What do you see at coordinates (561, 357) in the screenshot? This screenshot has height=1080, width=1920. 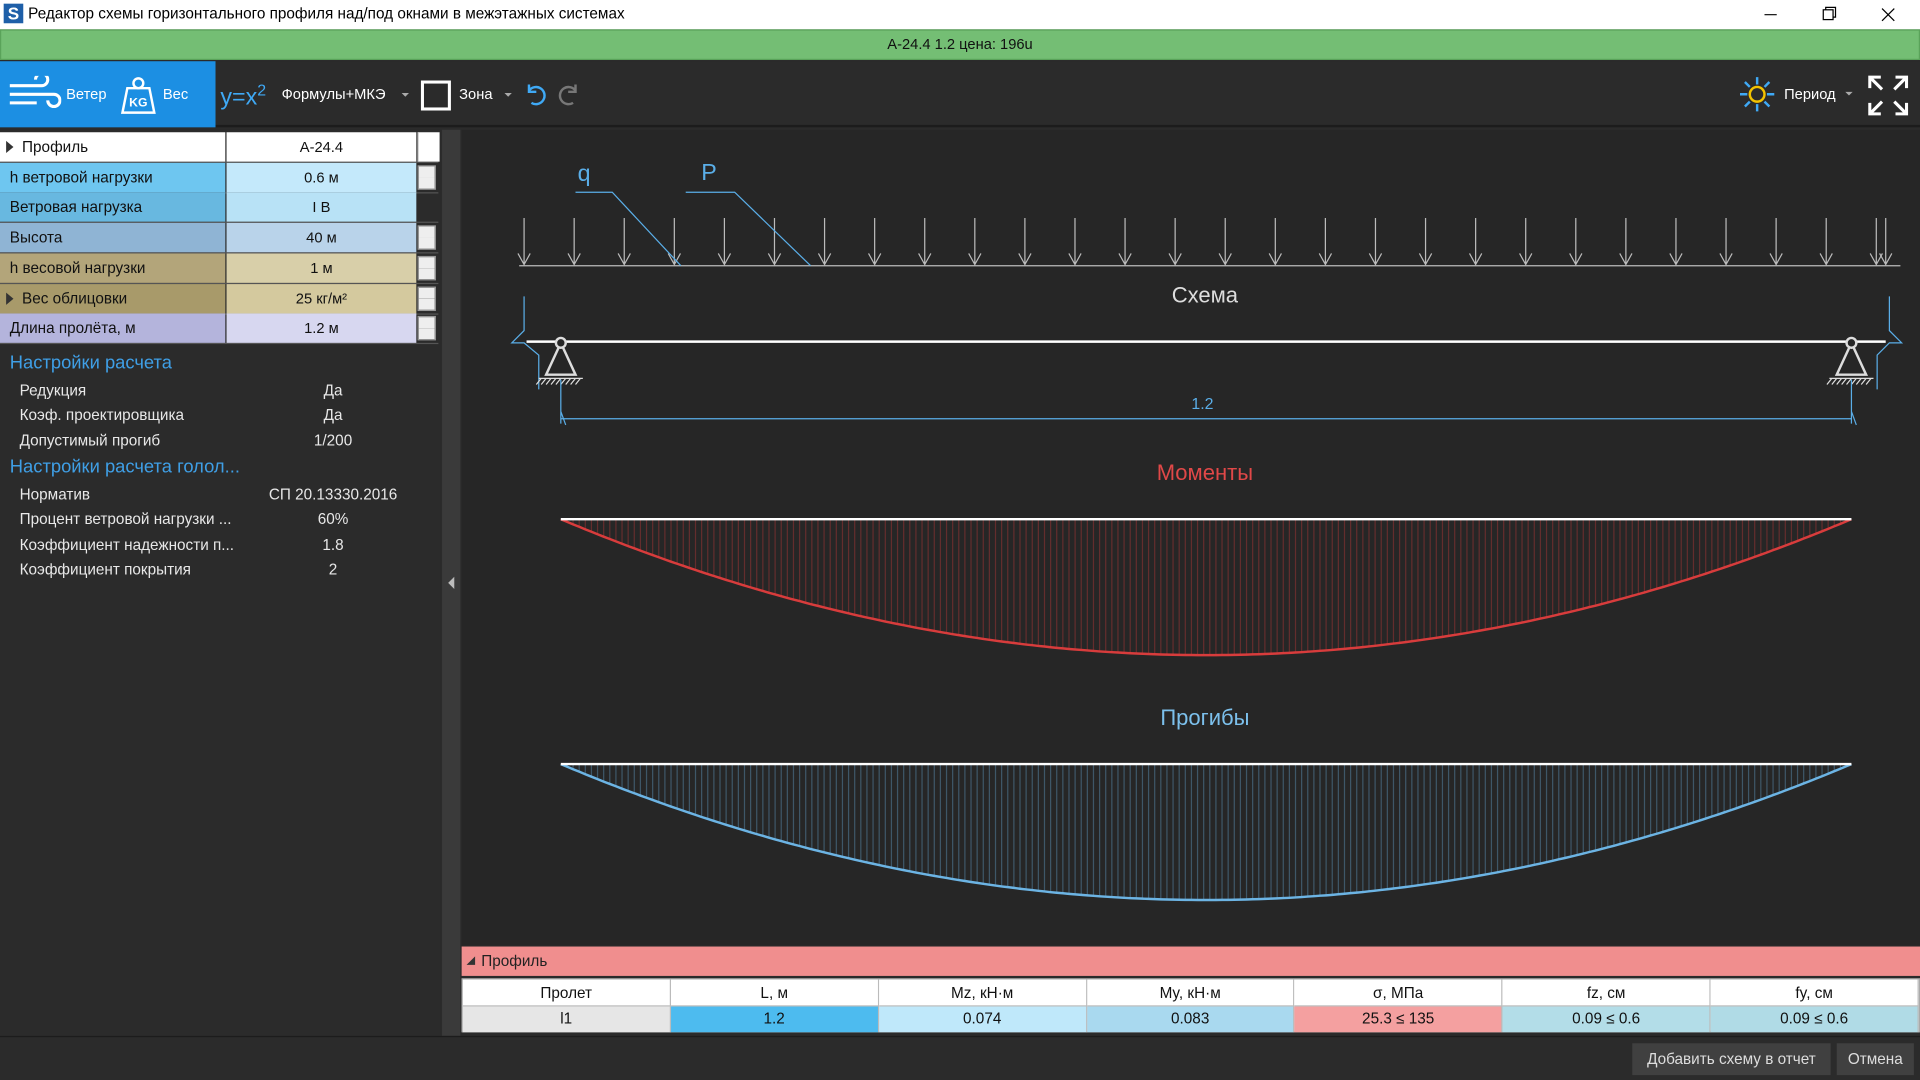 I see `support` at bounding box center [561, 357].